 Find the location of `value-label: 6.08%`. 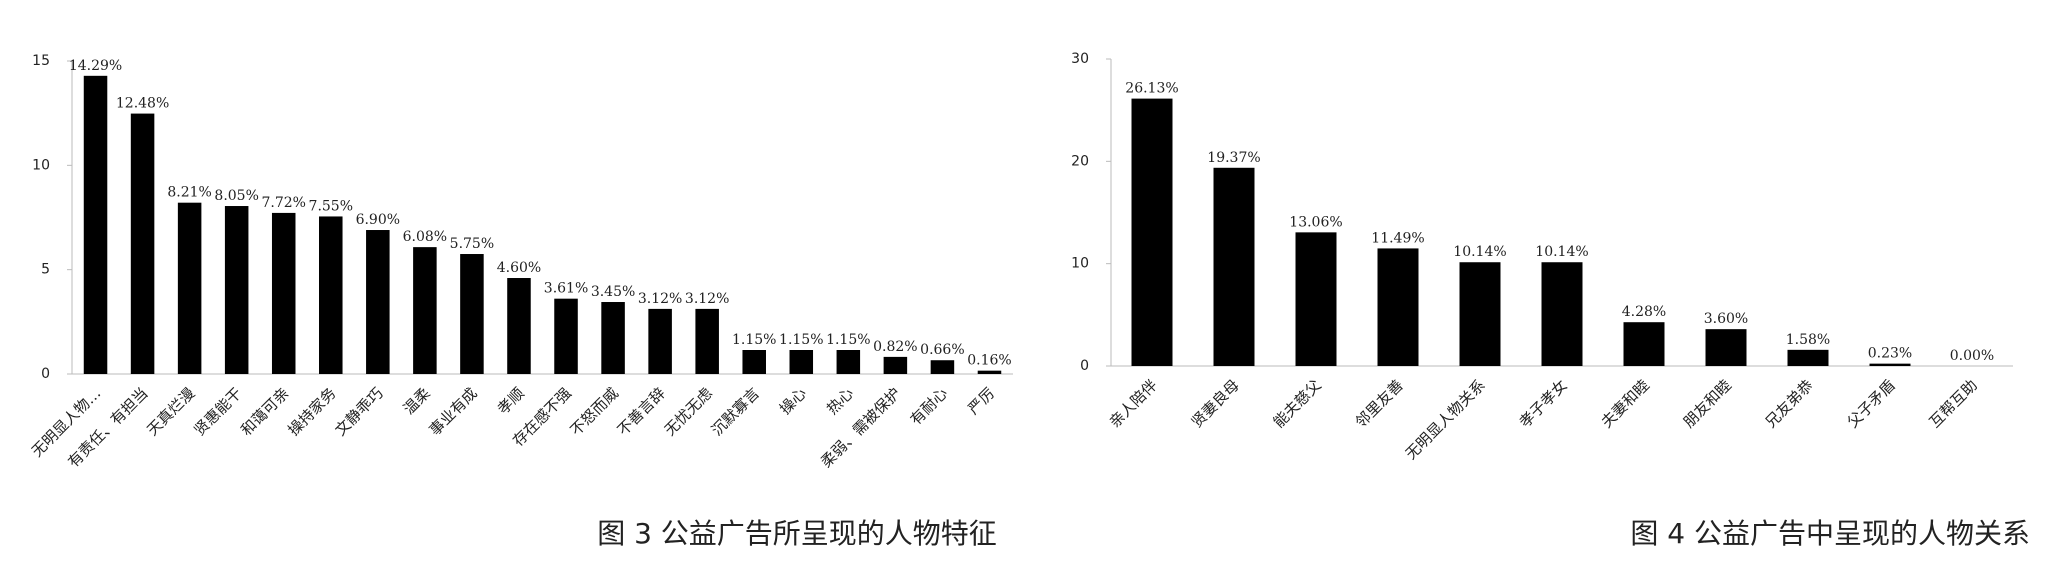

value-label: 6.08% is located at coordinates (425, 237).